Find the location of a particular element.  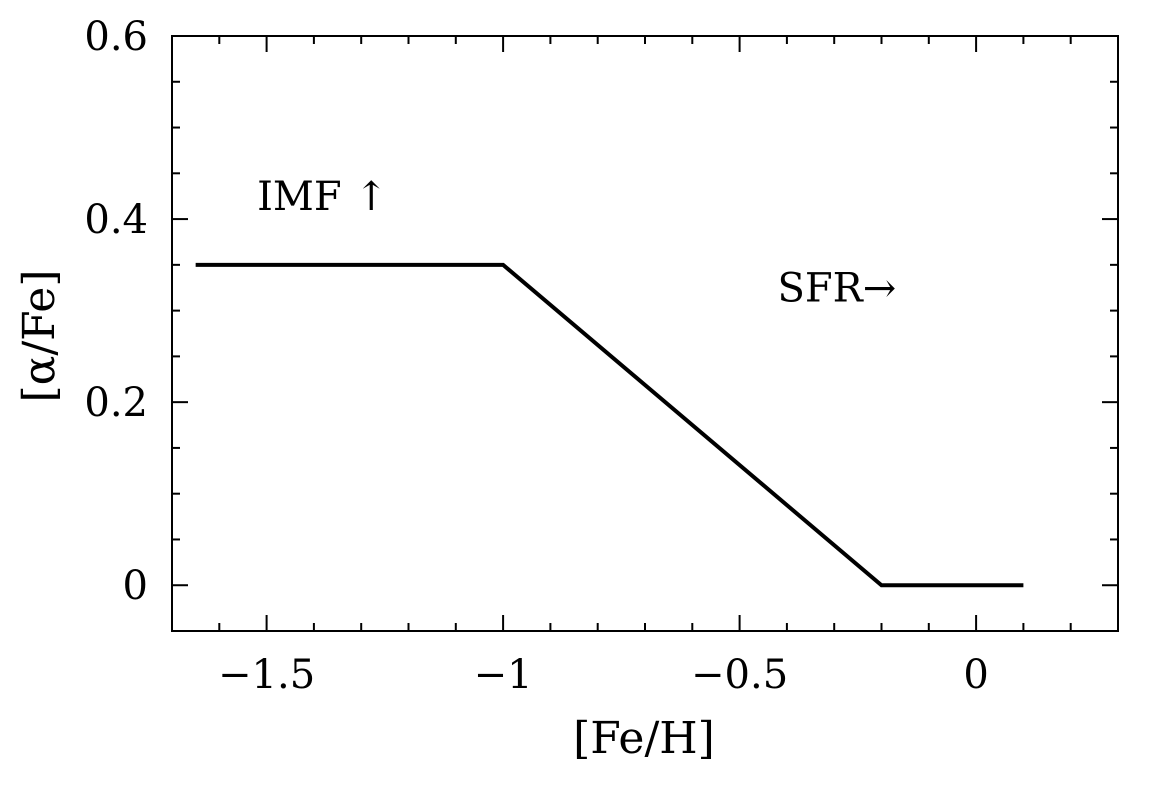

y-tick-label: 0.4 is located at coordinates (116, 220).